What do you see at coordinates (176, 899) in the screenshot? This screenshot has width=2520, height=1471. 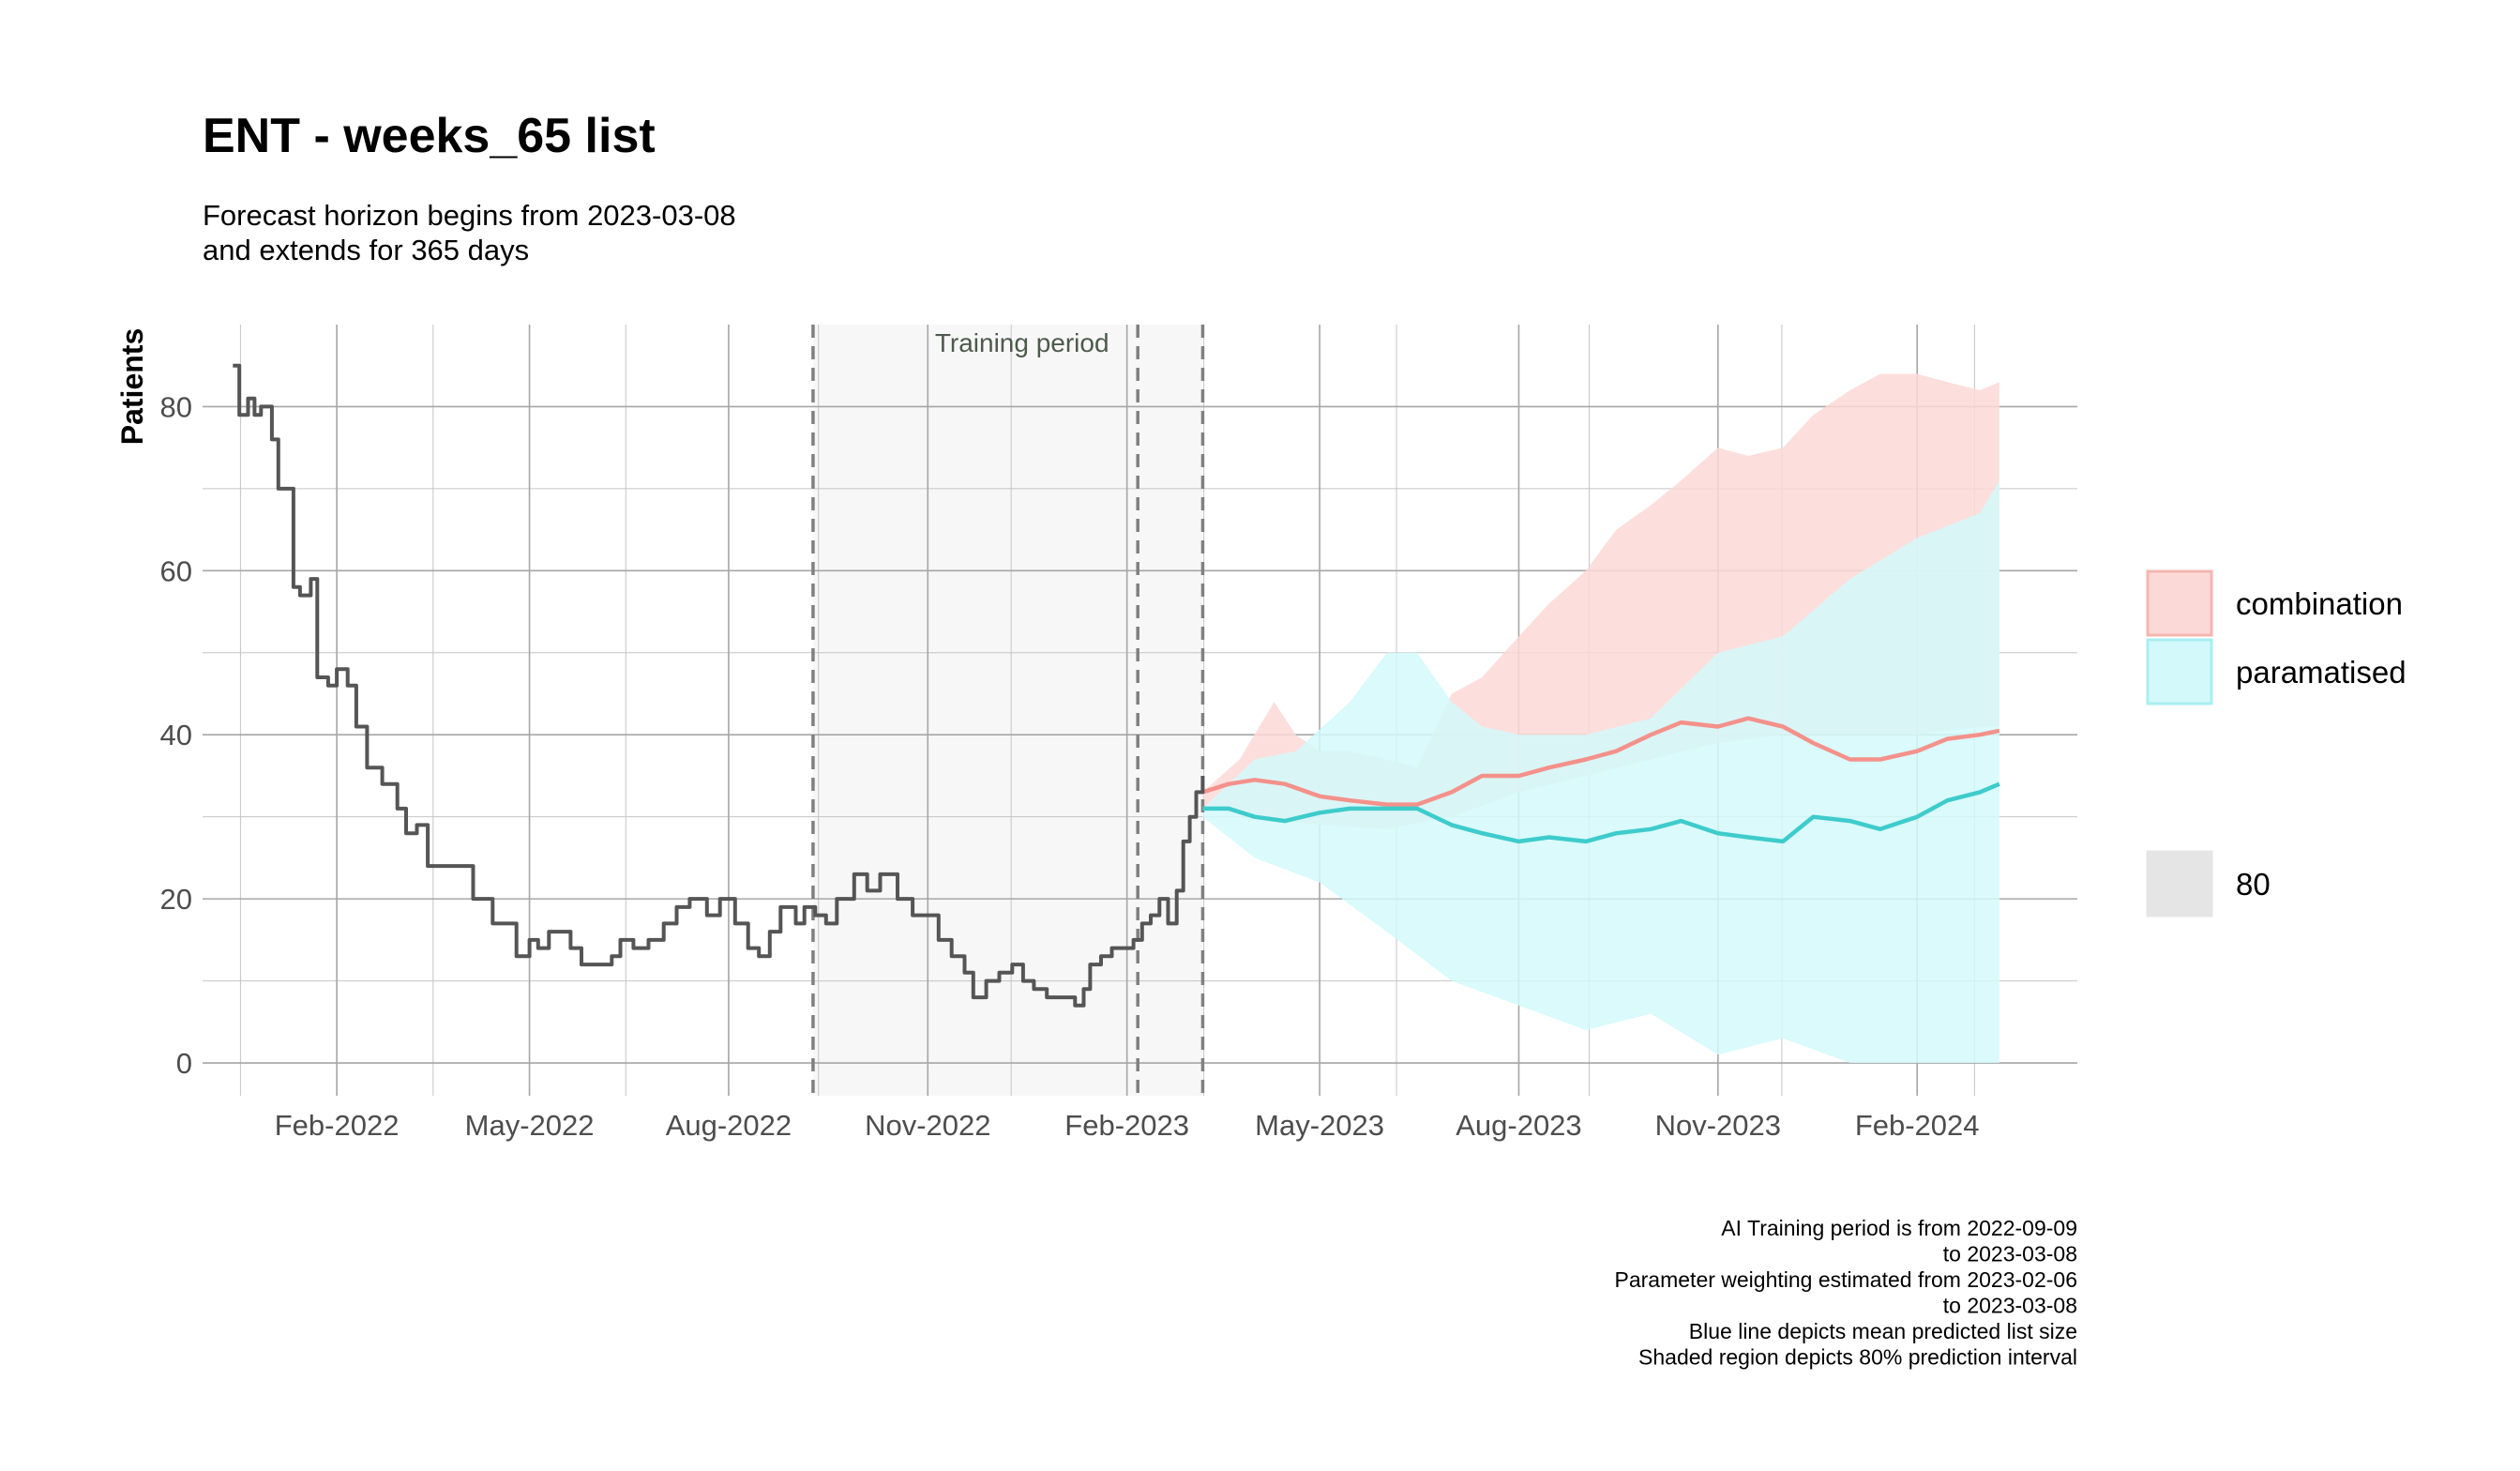 I see `y-tick-label-20: 20` at bounding box center [176, 899].